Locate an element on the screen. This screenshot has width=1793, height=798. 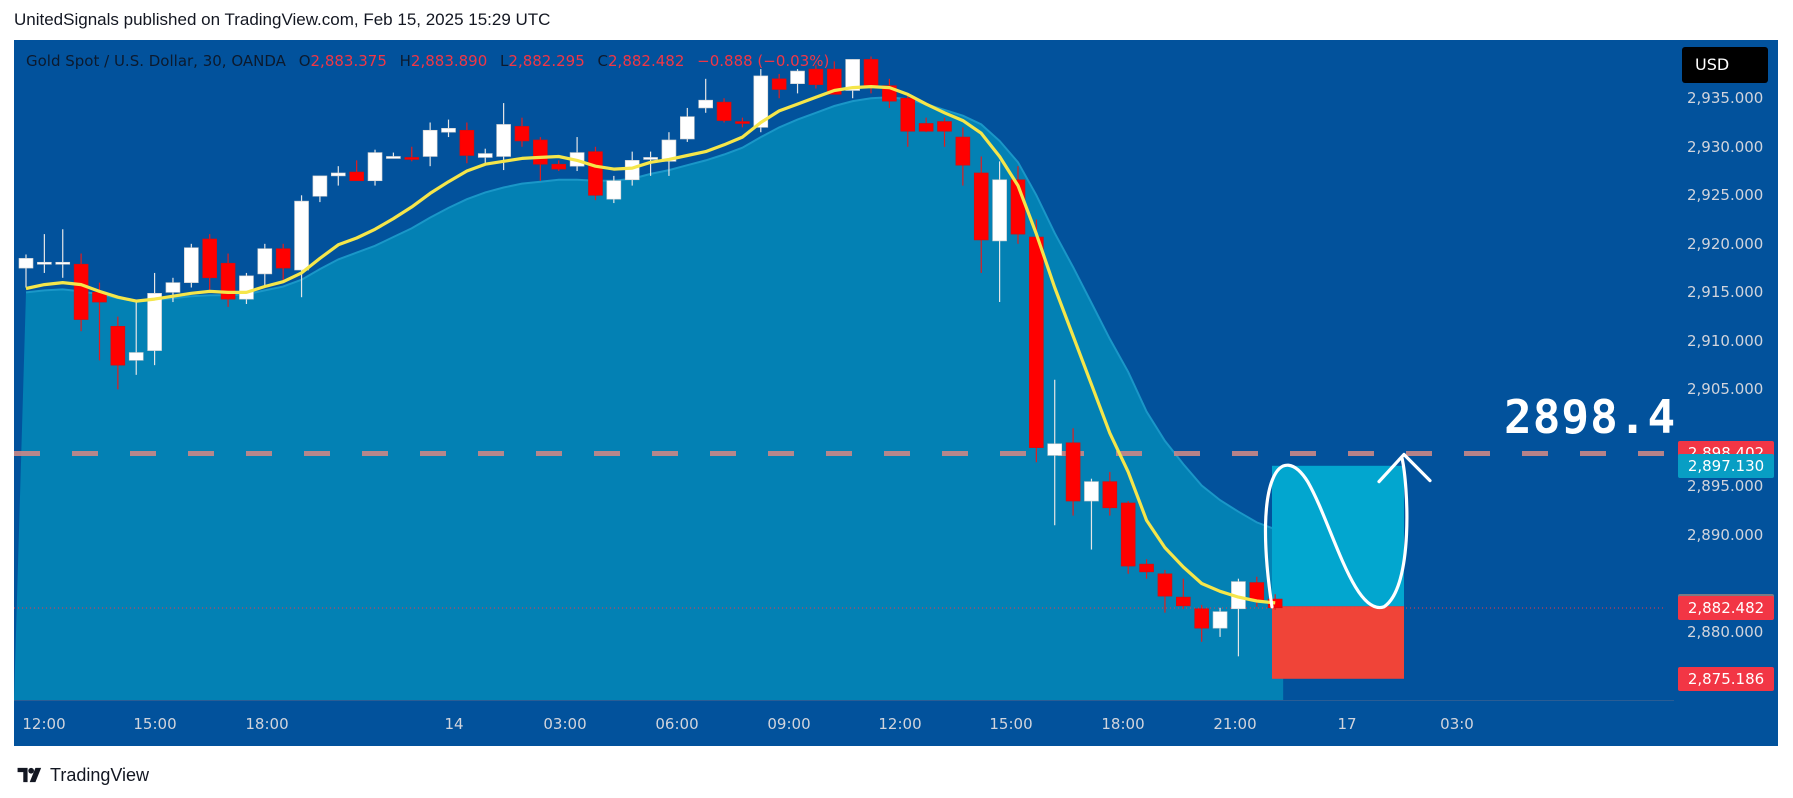
time-tick: 09:00 is located at coordinates (789, 724).